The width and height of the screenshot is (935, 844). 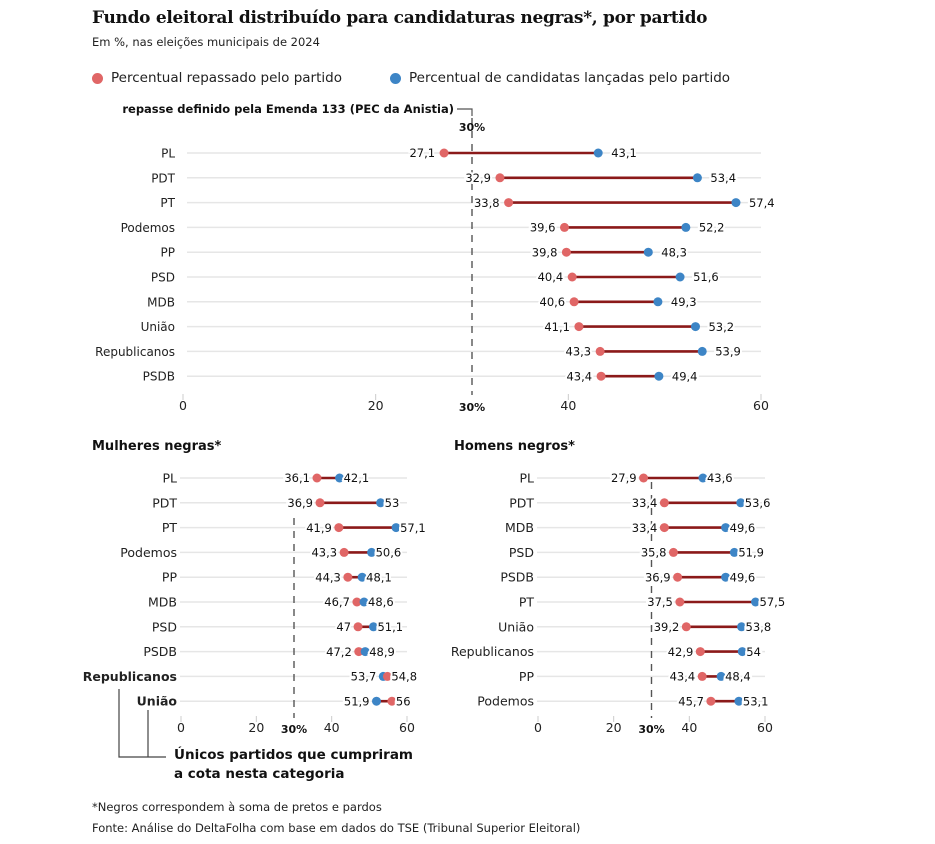 I want to click on data-label-low: 43,4, so click(x=579, y=376).